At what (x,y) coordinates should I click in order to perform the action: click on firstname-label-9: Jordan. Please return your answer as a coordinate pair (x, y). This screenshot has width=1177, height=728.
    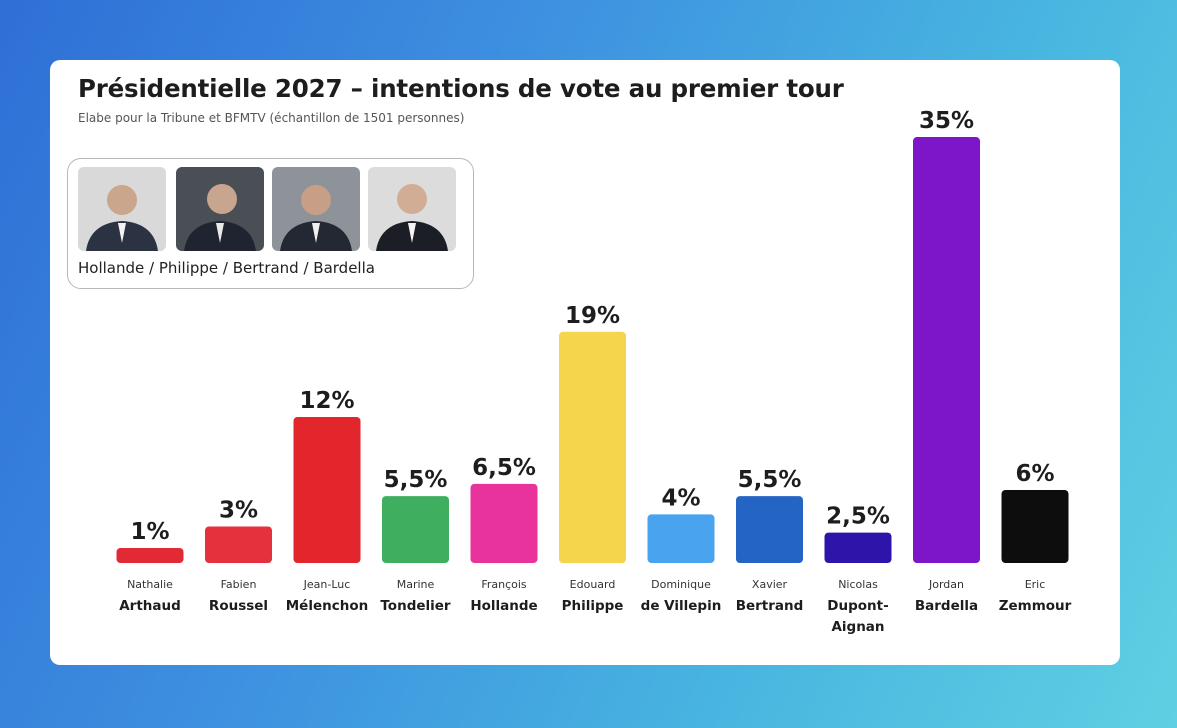
    Looking at the image, I should click on (946, 584).